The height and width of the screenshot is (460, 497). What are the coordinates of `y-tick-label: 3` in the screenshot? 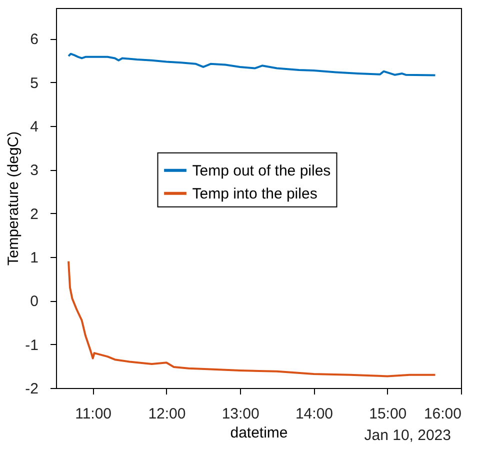 It's located at (34, 171).